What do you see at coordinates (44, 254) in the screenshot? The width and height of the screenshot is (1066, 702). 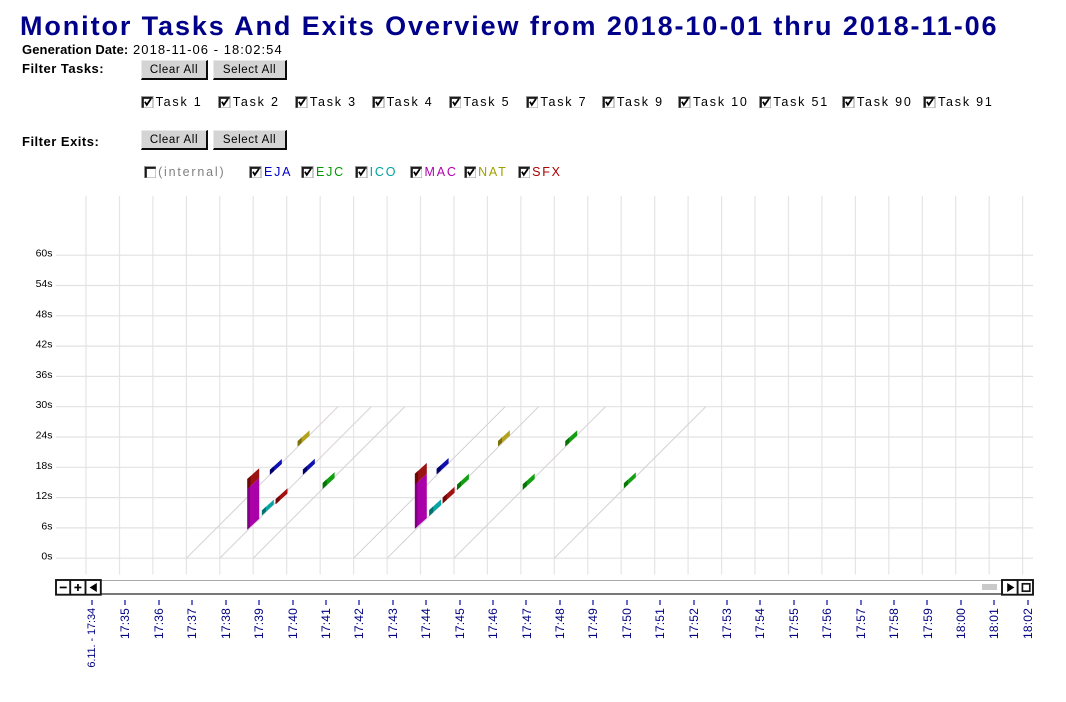 I see `svg-text: 60s` at bounding box center [44, 254].